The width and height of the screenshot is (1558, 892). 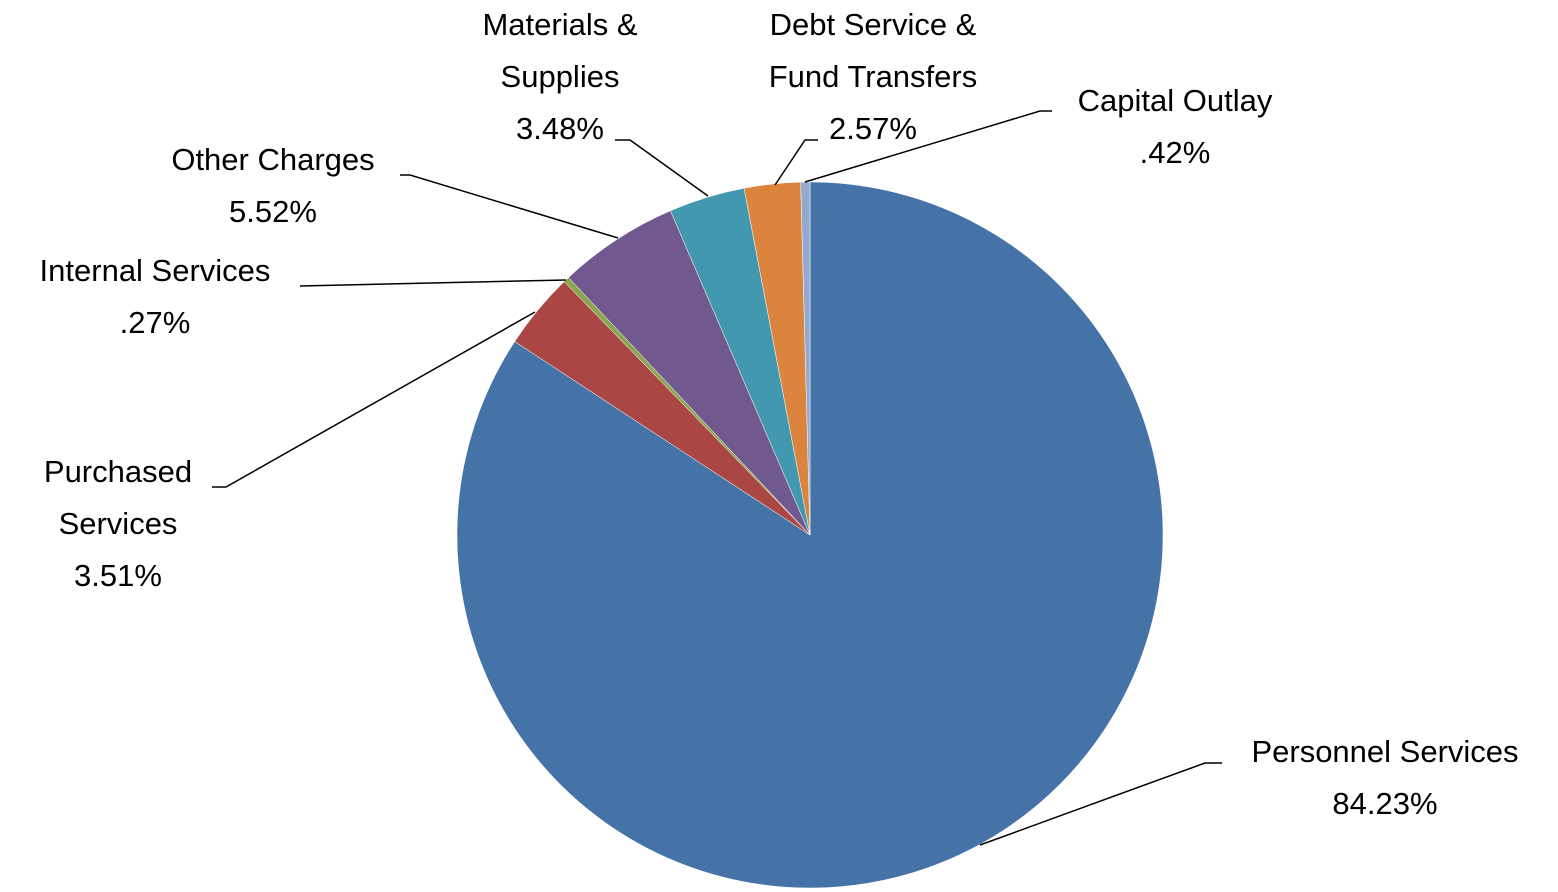 What do you see at coordinates (1385, 803) in the screenshot?
I see `value-label: 84.23%` at bounding box center [1385, 803].